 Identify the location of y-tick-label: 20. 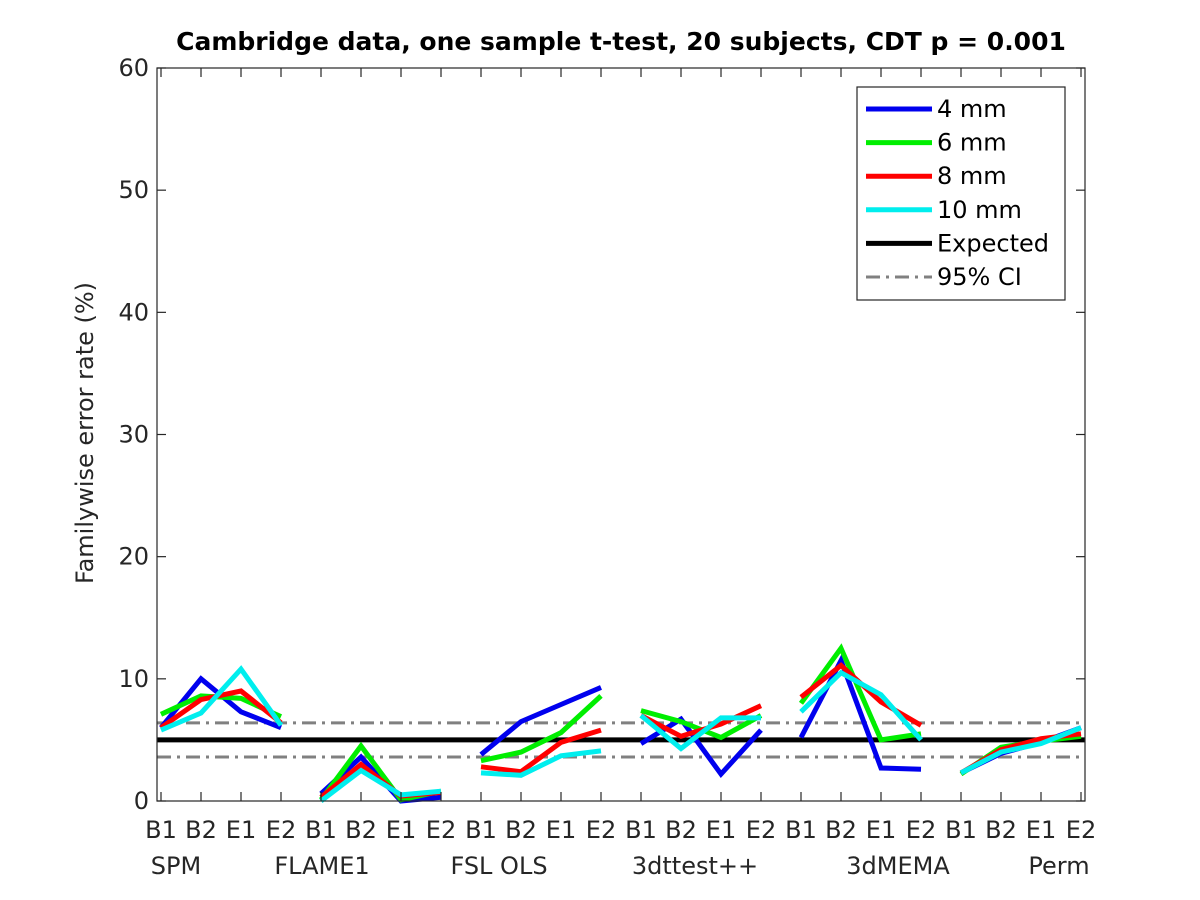
(133, 557).